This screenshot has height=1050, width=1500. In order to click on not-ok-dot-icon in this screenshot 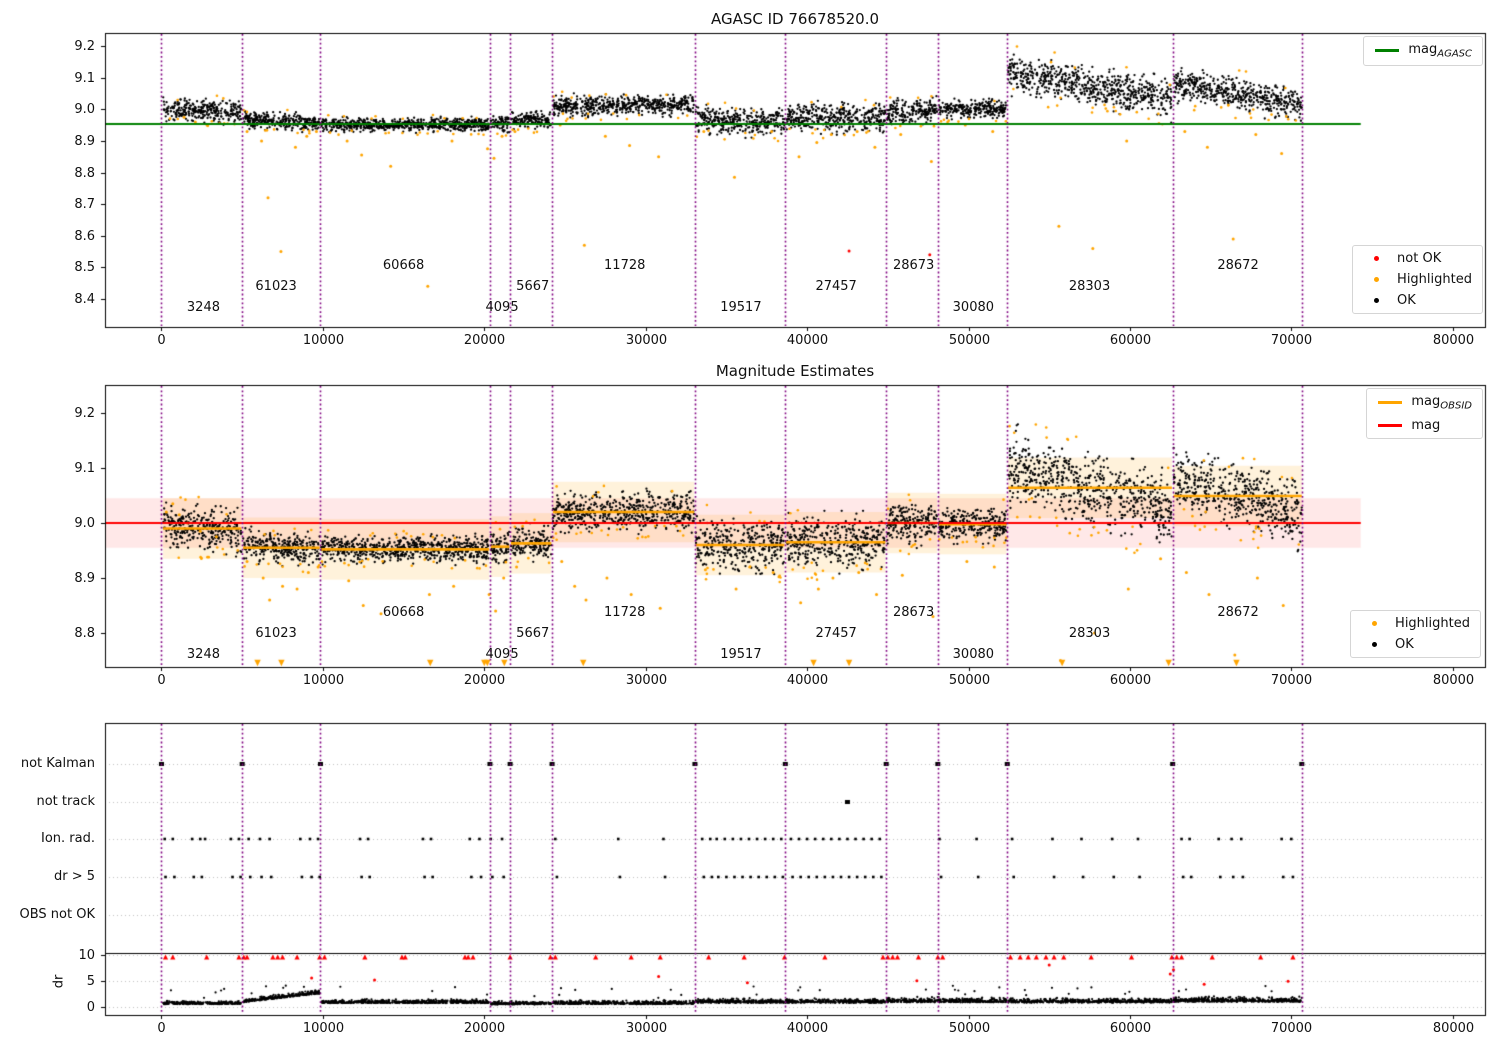, I will do `click(1376, 258)`.